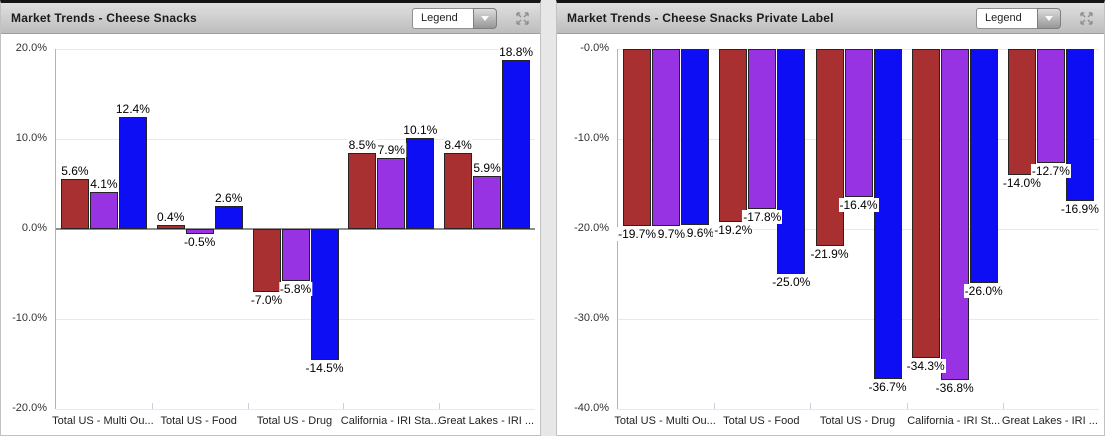 This screenshot has height=436, width=1105. I want to click on y-axis: 20.0% 10.0% 0.0% -10.0% -20.0%, so click(28, 234).